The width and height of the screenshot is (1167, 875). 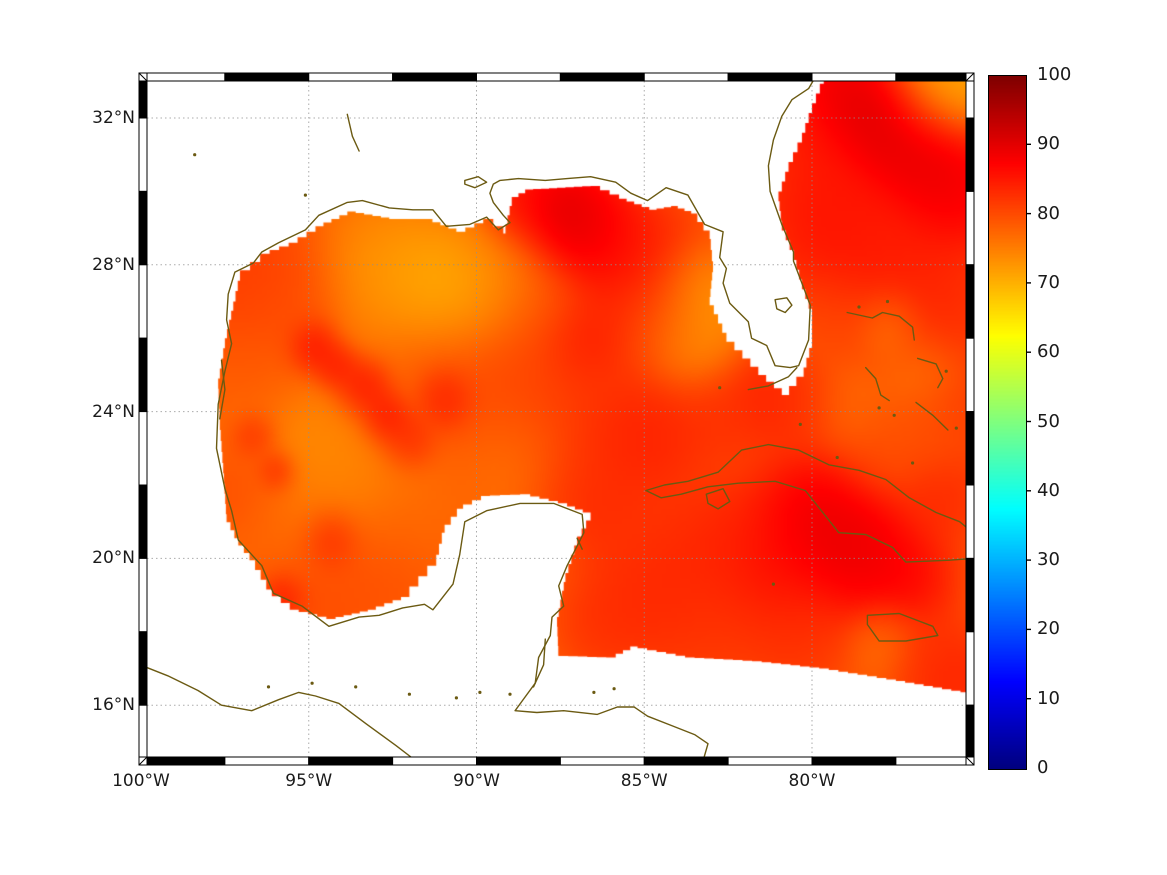 I want to click on coastline-florida-keys, so click(x=772, y=378).